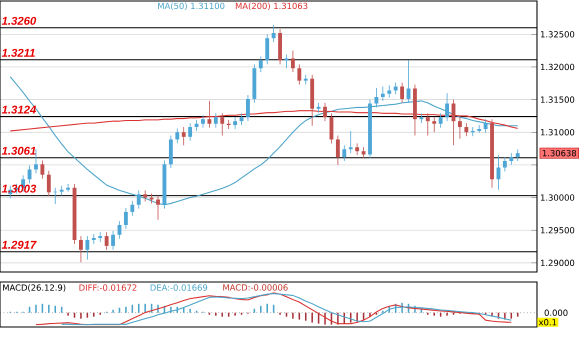  What do you see at coordinates (559, 153) in the screenshot?
I see `text: 1.30638` at bounding box center [559, 153].